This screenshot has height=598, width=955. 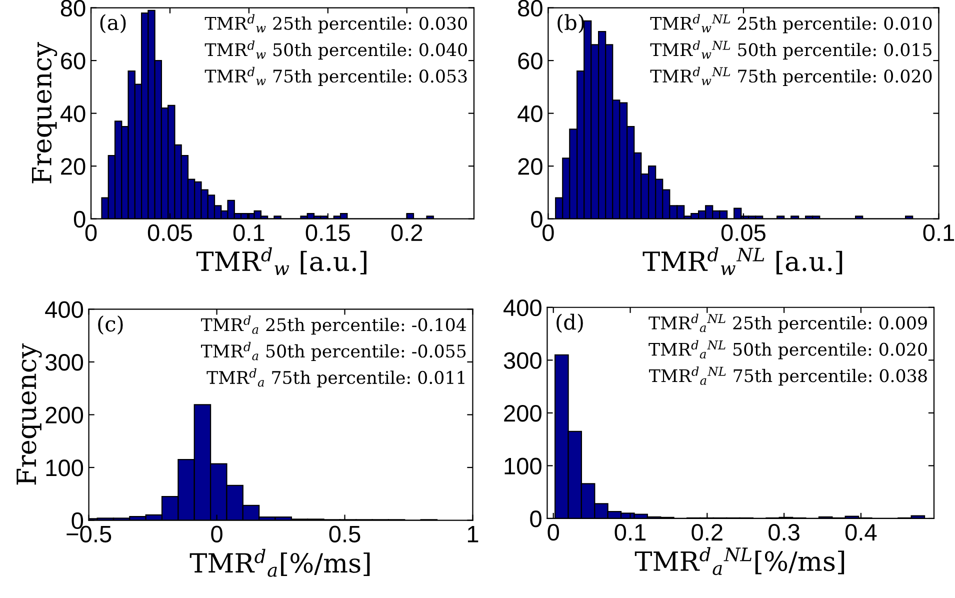 I want to click on x-axis-title: TMR$^{d}$$_{a}$$^{NL}$[%/ms], so click(x=739, y=561).